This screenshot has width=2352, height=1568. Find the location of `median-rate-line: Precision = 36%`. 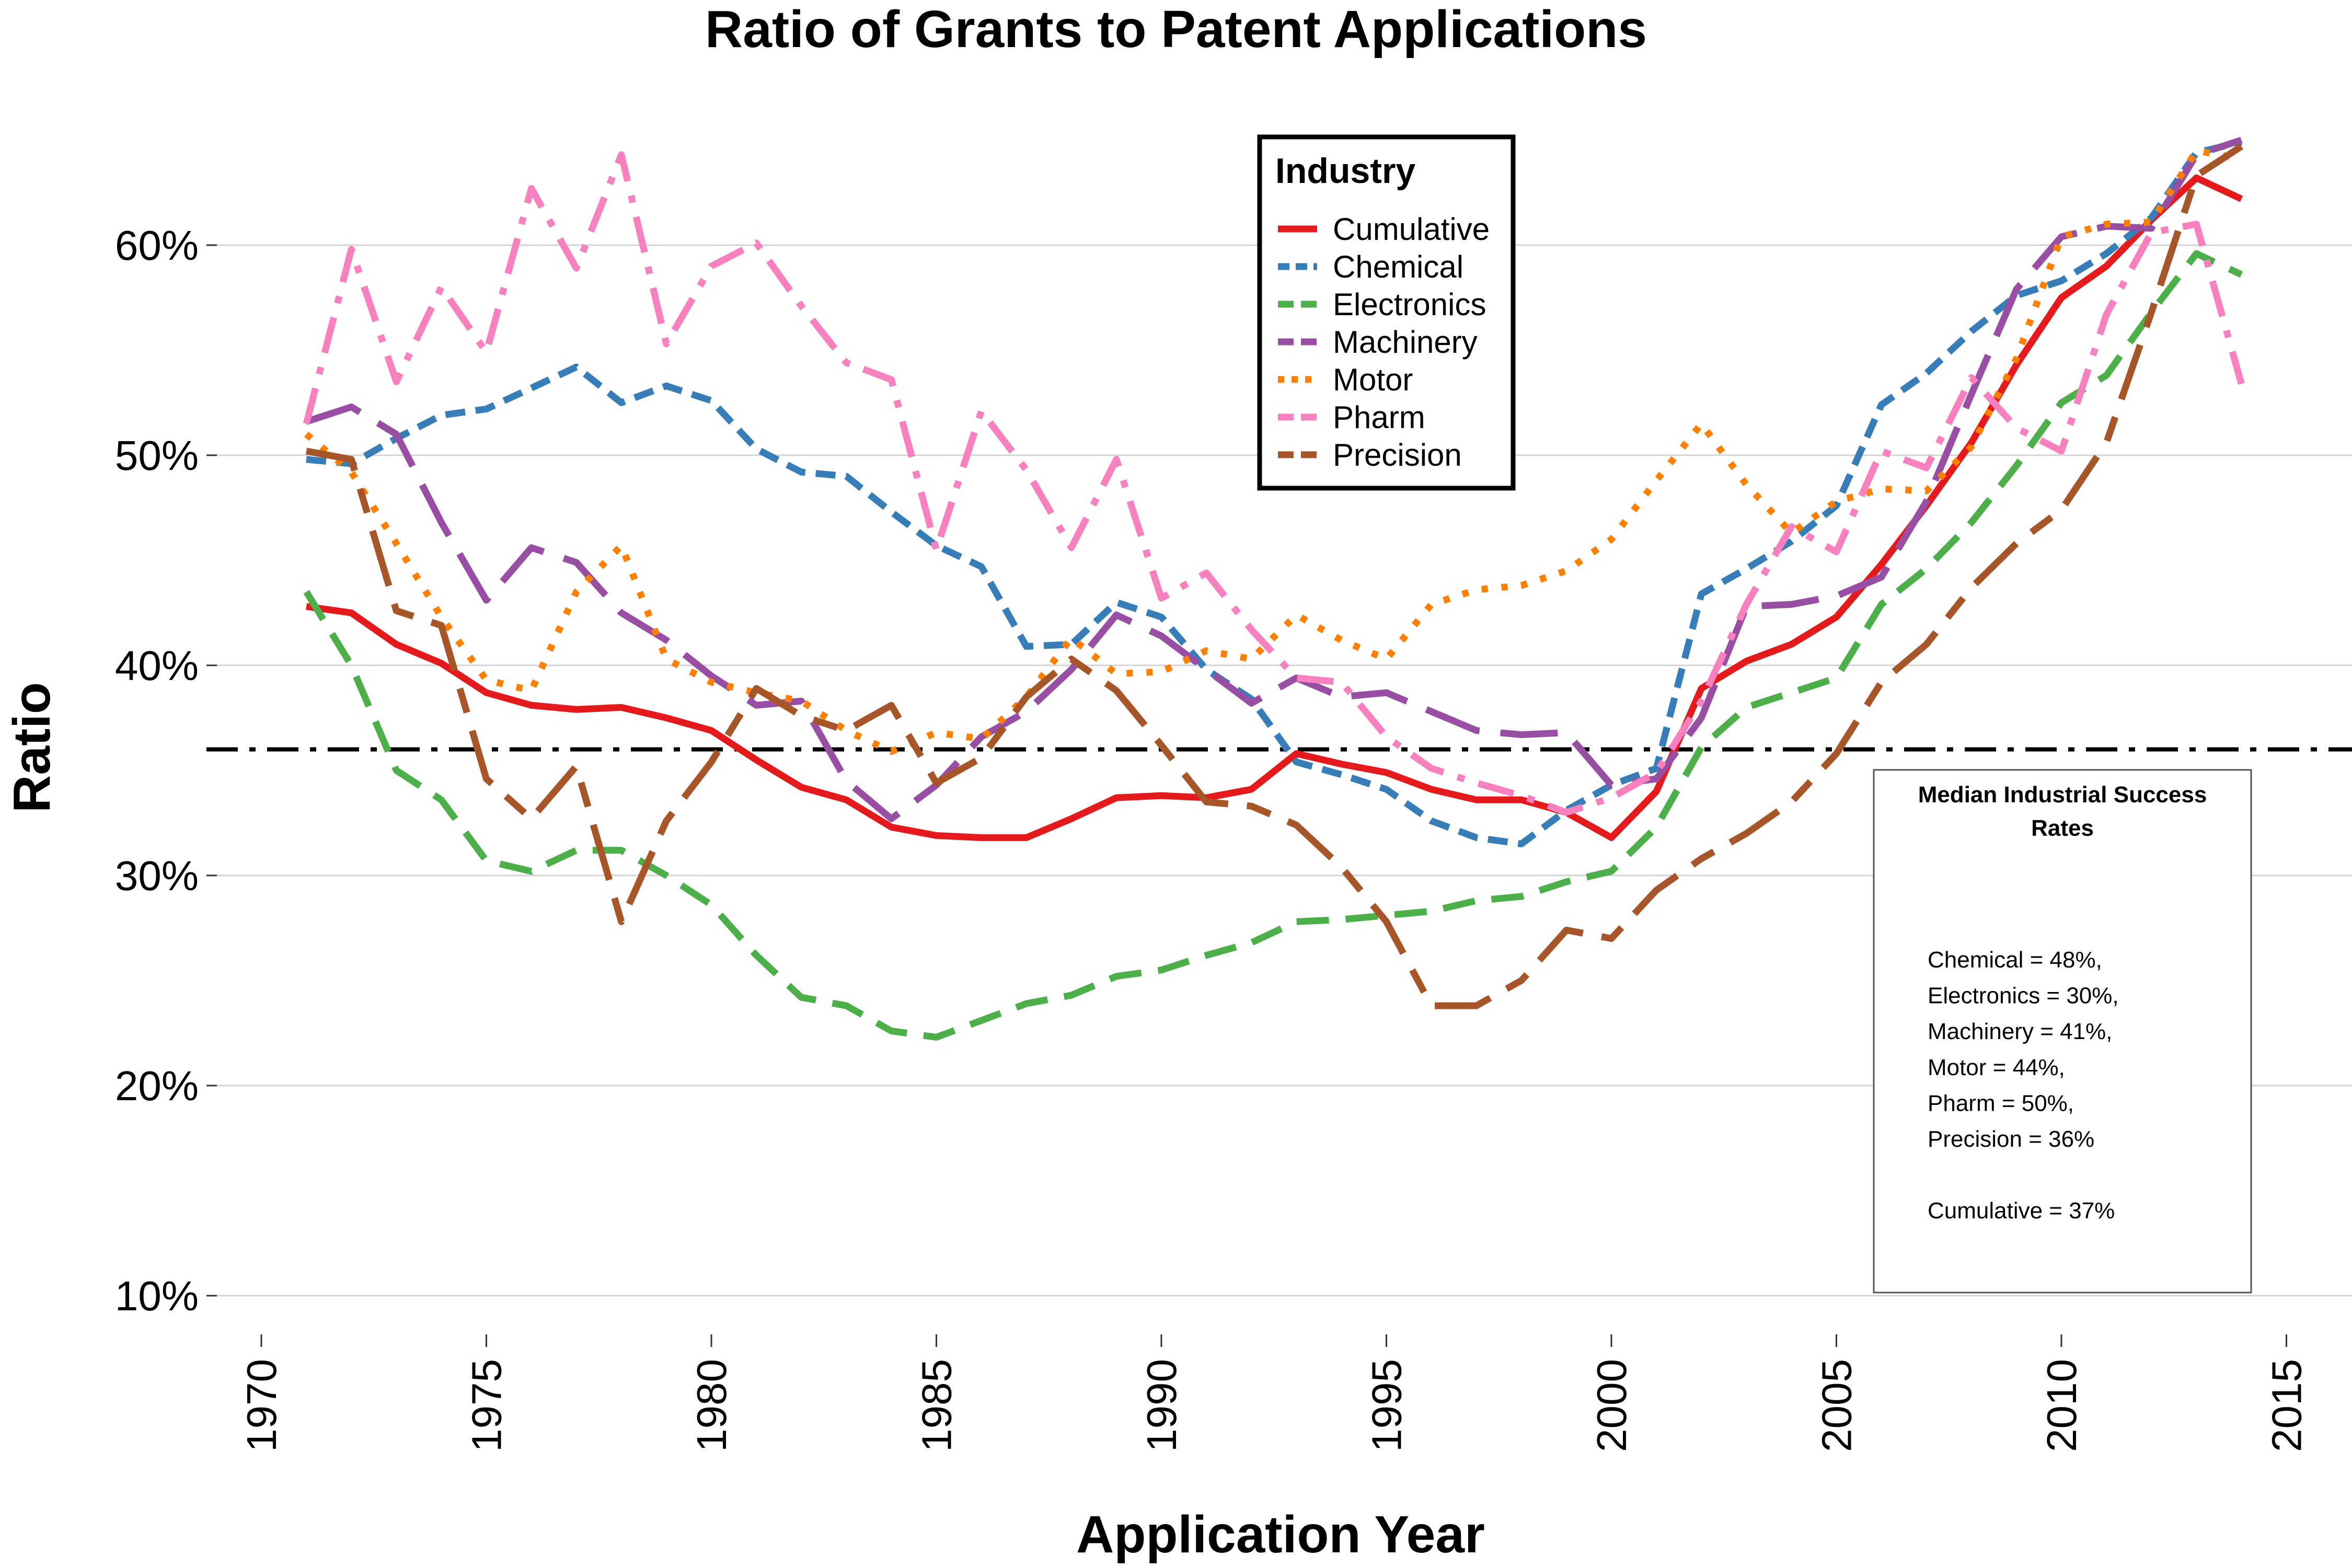

median-rate-line: Precision = 36% is located at coordinates (2011, 1139).